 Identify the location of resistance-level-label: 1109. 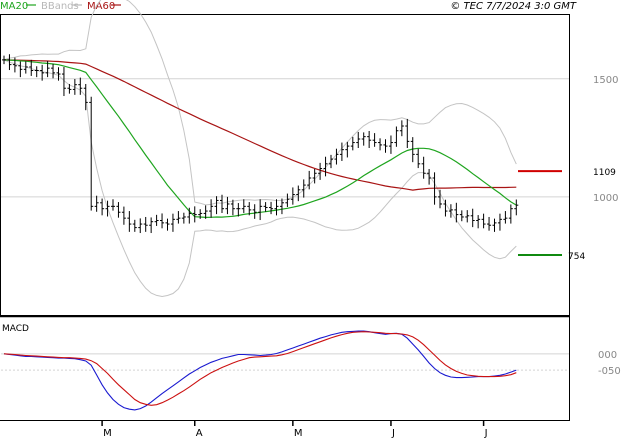
(604, 173).